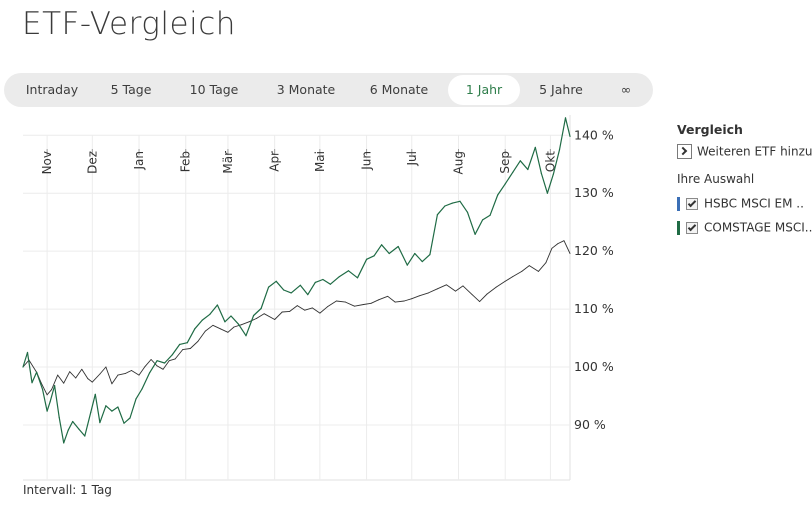 This screenshot has width=812, height=511. What do you see at coordinates (754, 151) in the screenshot?
I see `add-etf-label: Weiteren ETF hinzufügen` at bounding box center [754, 151].